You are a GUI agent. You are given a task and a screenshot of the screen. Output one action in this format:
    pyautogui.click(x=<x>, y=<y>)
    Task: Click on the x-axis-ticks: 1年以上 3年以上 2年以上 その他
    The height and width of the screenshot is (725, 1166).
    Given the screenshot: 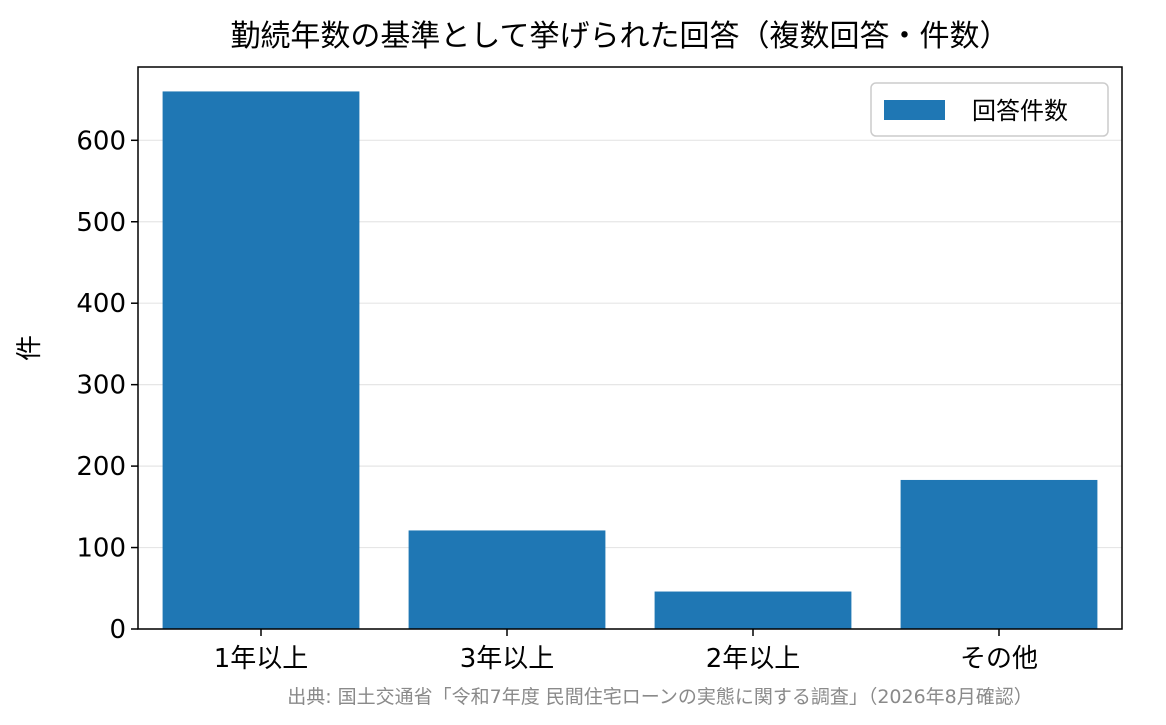 What is the action you would take?
    pyautogui.click(x=626, y=651)
    